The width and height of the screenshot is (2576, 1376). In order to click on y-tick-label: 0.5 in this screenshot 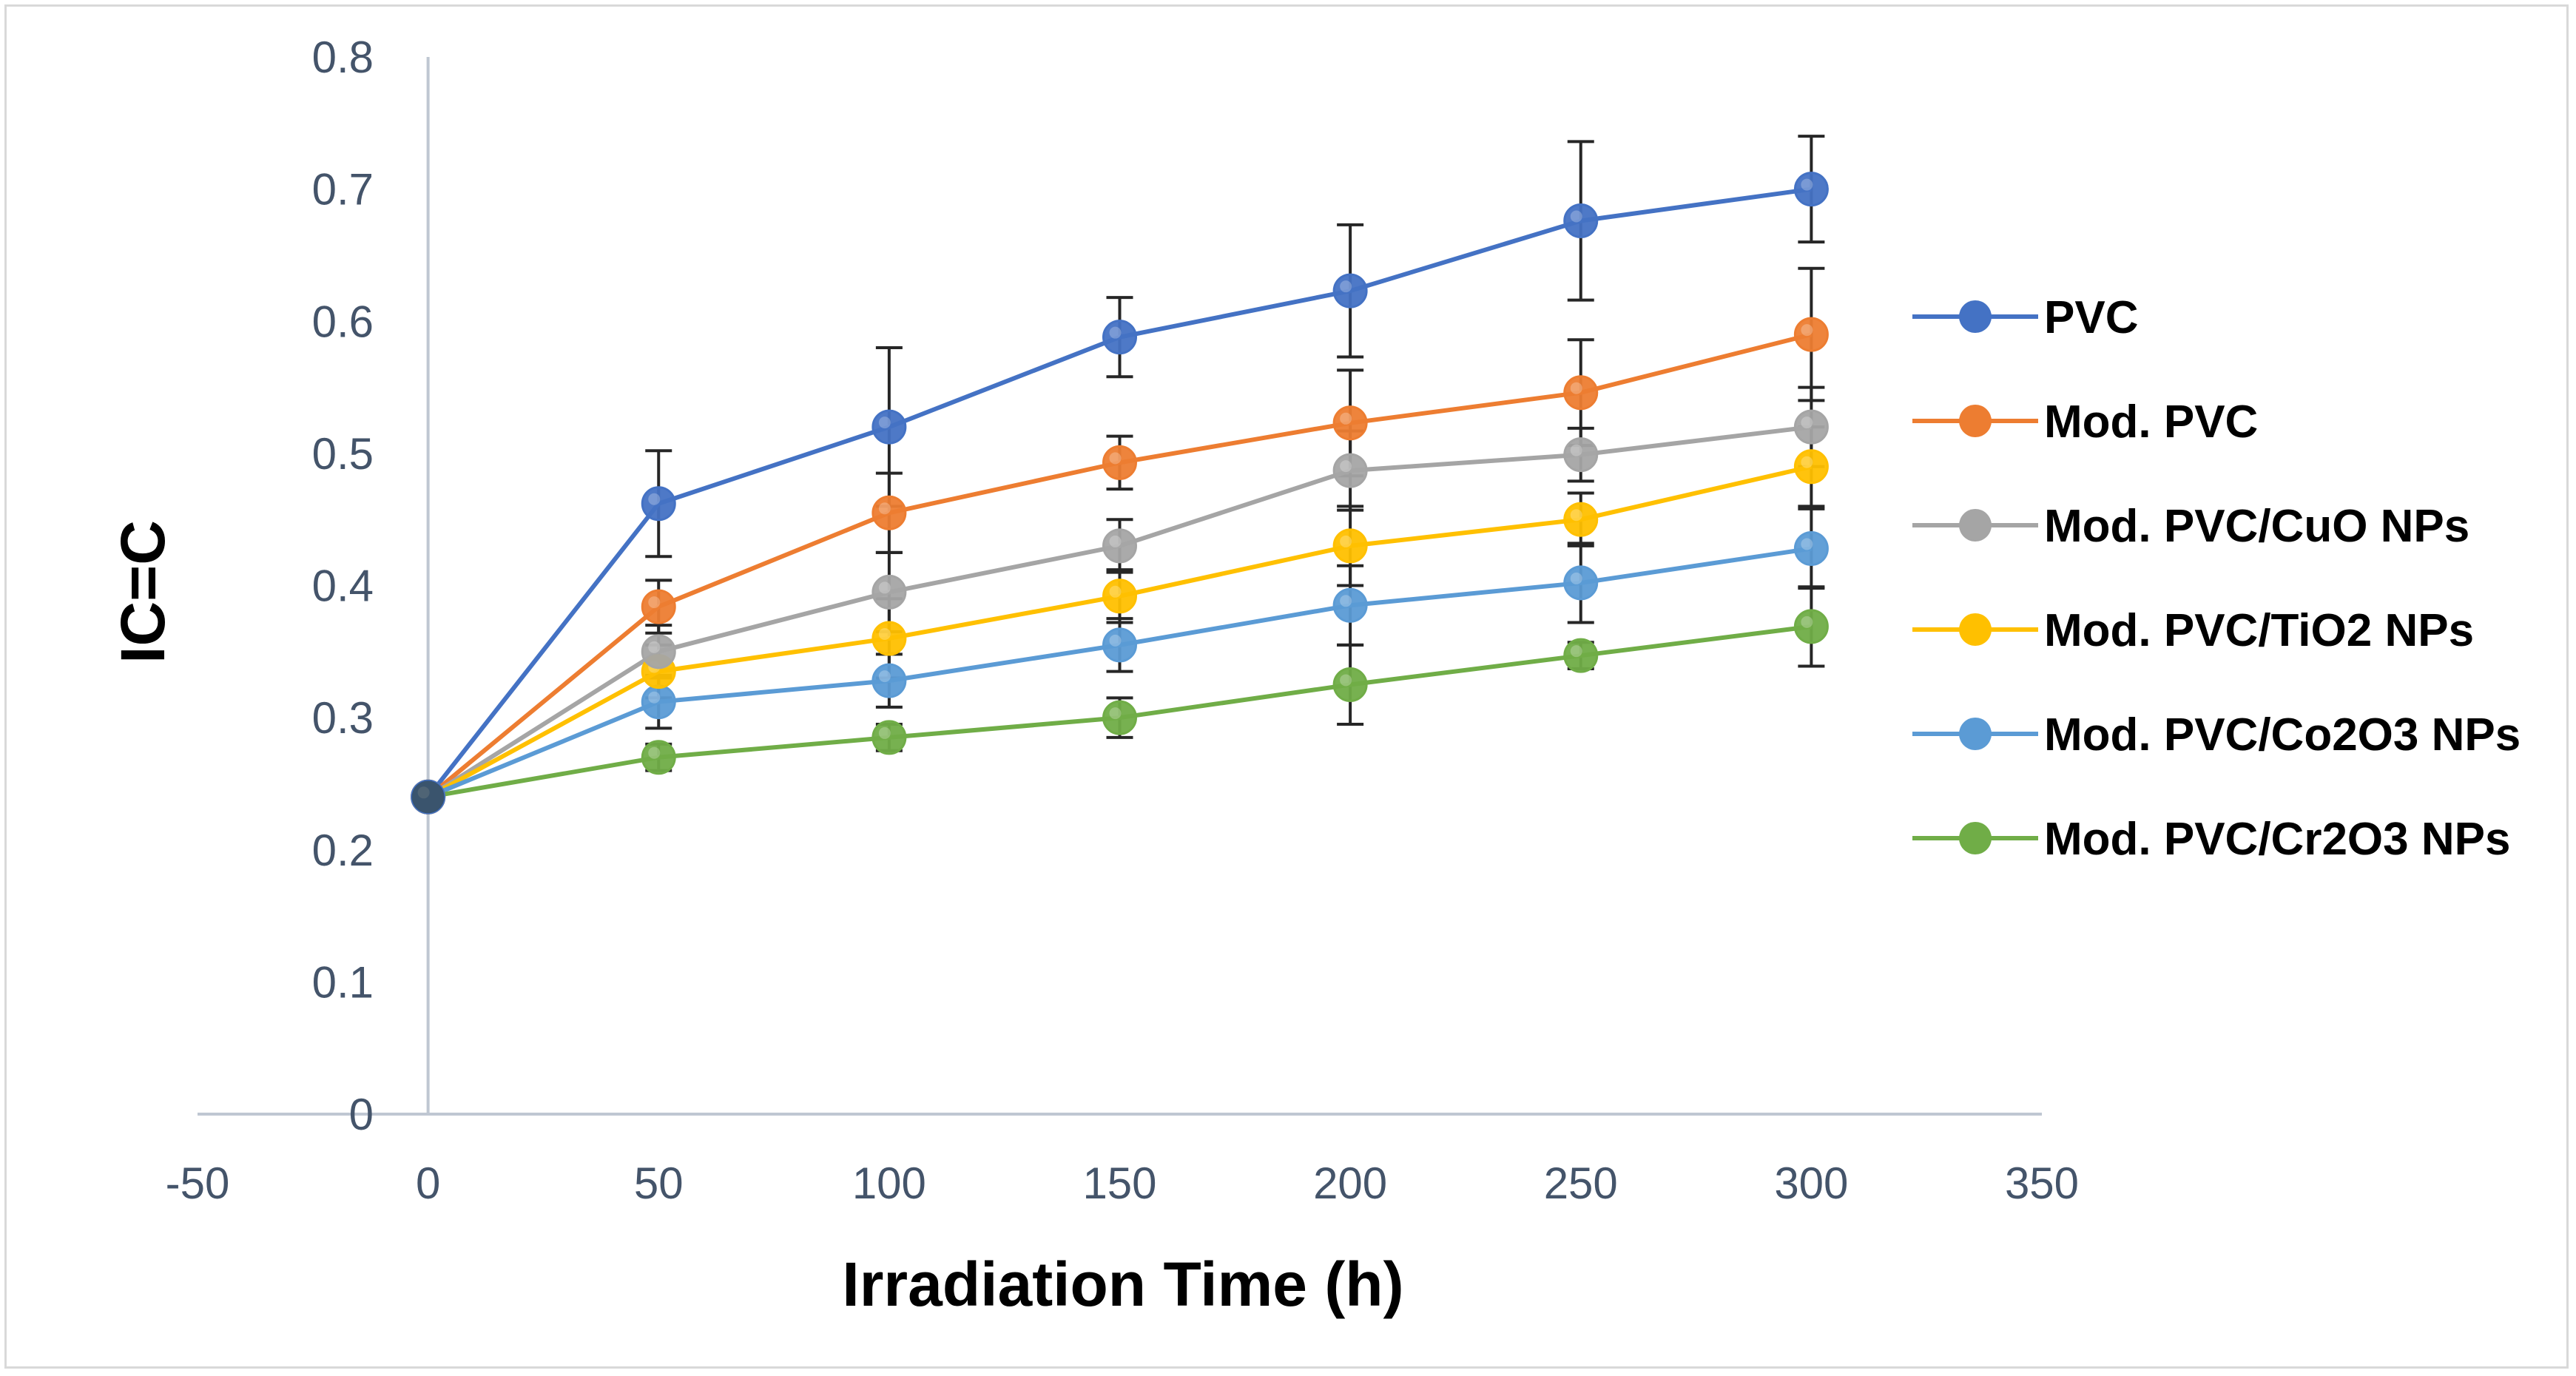, I will do `click(343, 454)`.